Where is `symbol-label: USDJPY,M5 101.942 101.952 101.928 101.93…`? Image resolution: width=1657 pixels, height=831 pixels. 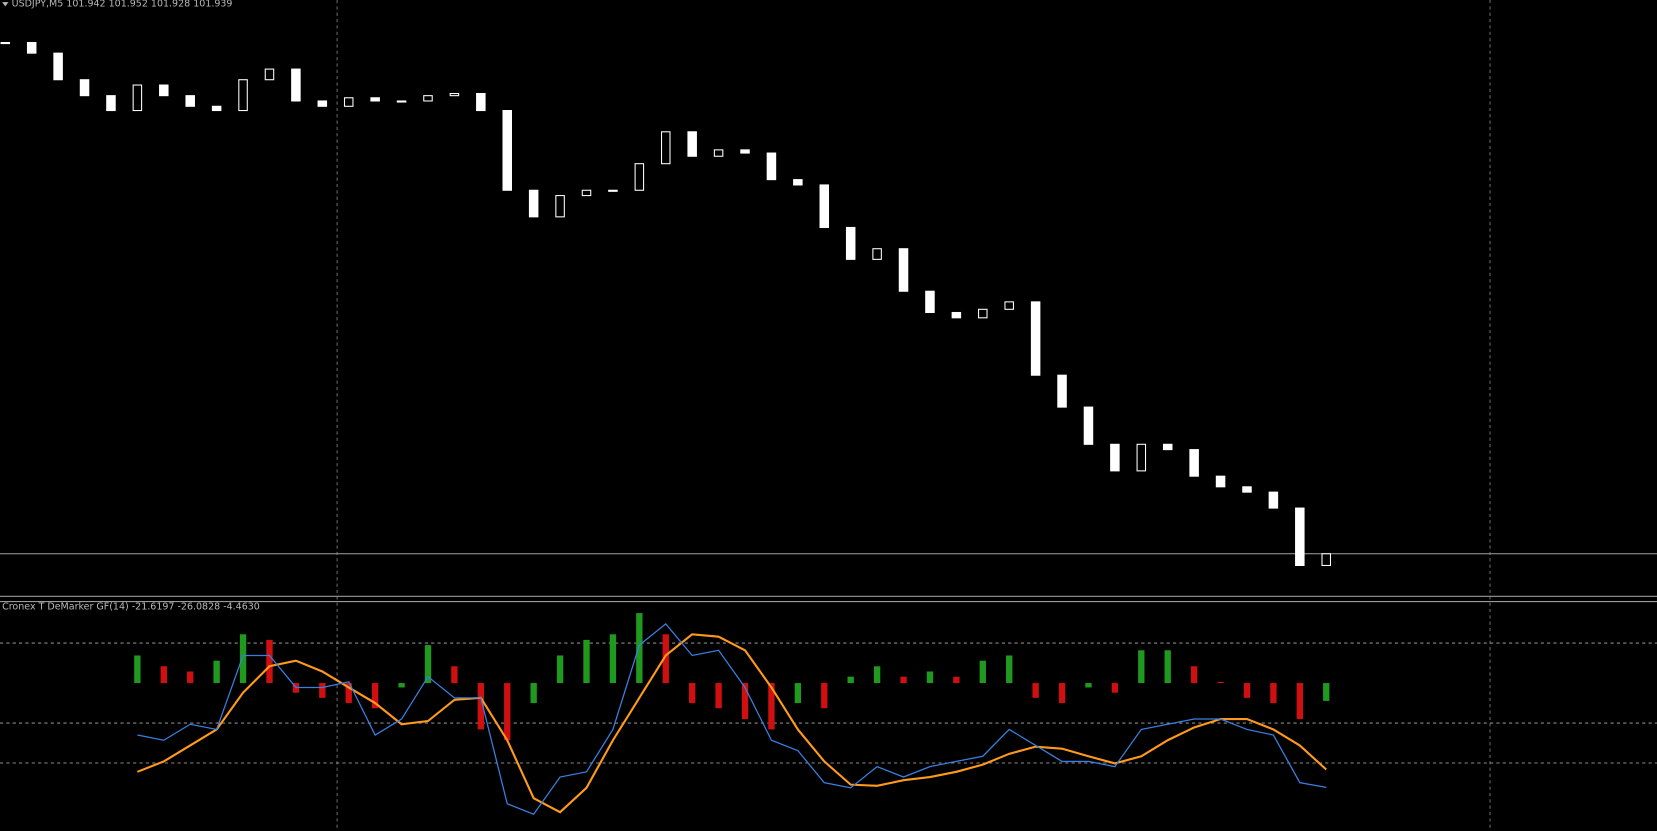 symbol-label: USDJPY,M5 101.942 101.952 101.928 101.93… is located at coordinates (122, 5).